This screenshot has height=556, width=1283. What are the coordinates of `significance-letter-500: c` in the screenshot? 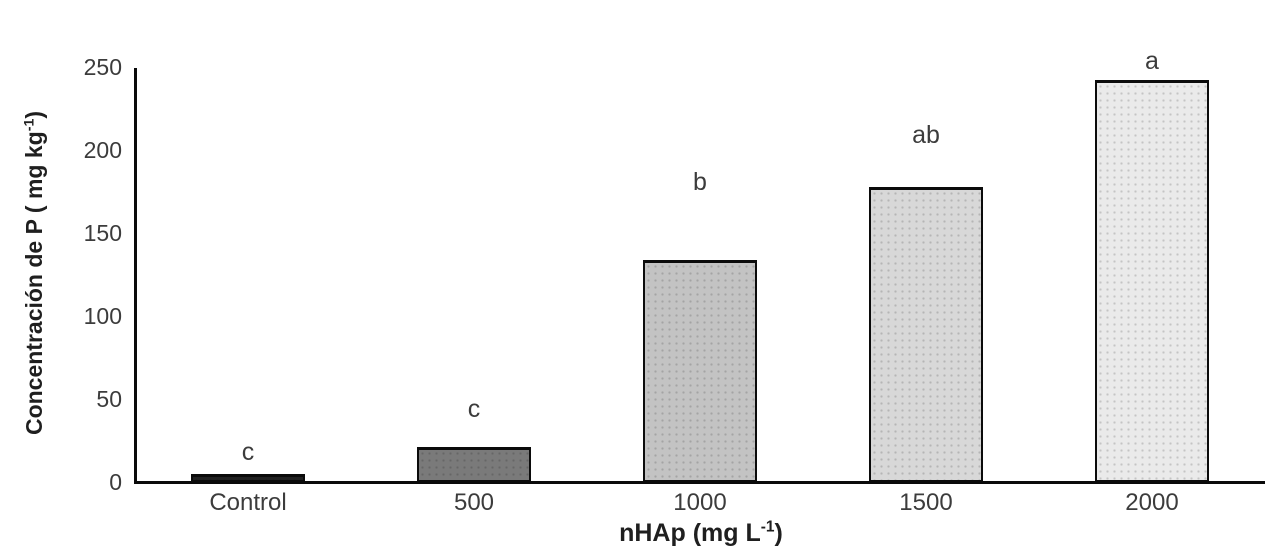 It's located at (474, 409).